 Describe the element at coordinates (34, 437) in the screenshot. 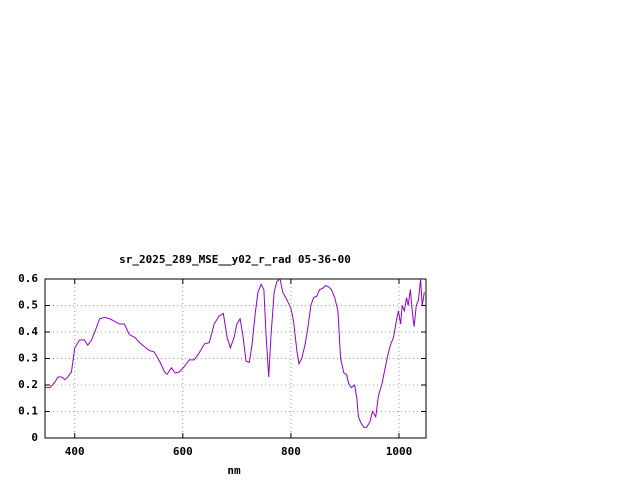

I see `y-tick-label: 0` at that location.